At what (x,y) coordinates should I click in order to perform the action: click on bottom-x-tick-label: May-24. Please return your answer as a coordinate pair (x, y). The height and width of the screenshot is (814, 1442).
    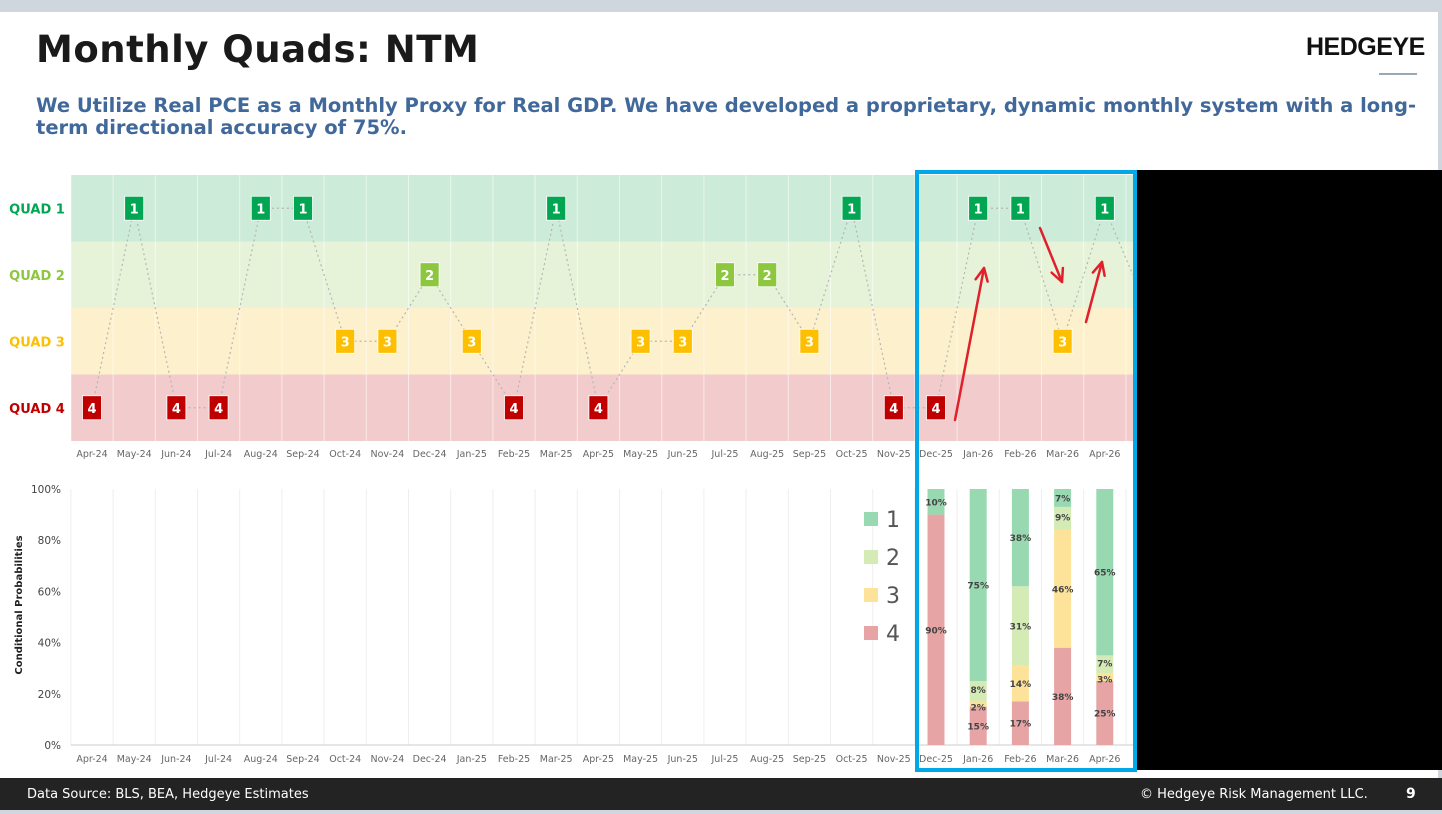
    Looking at the image, I should click on (134, 759).